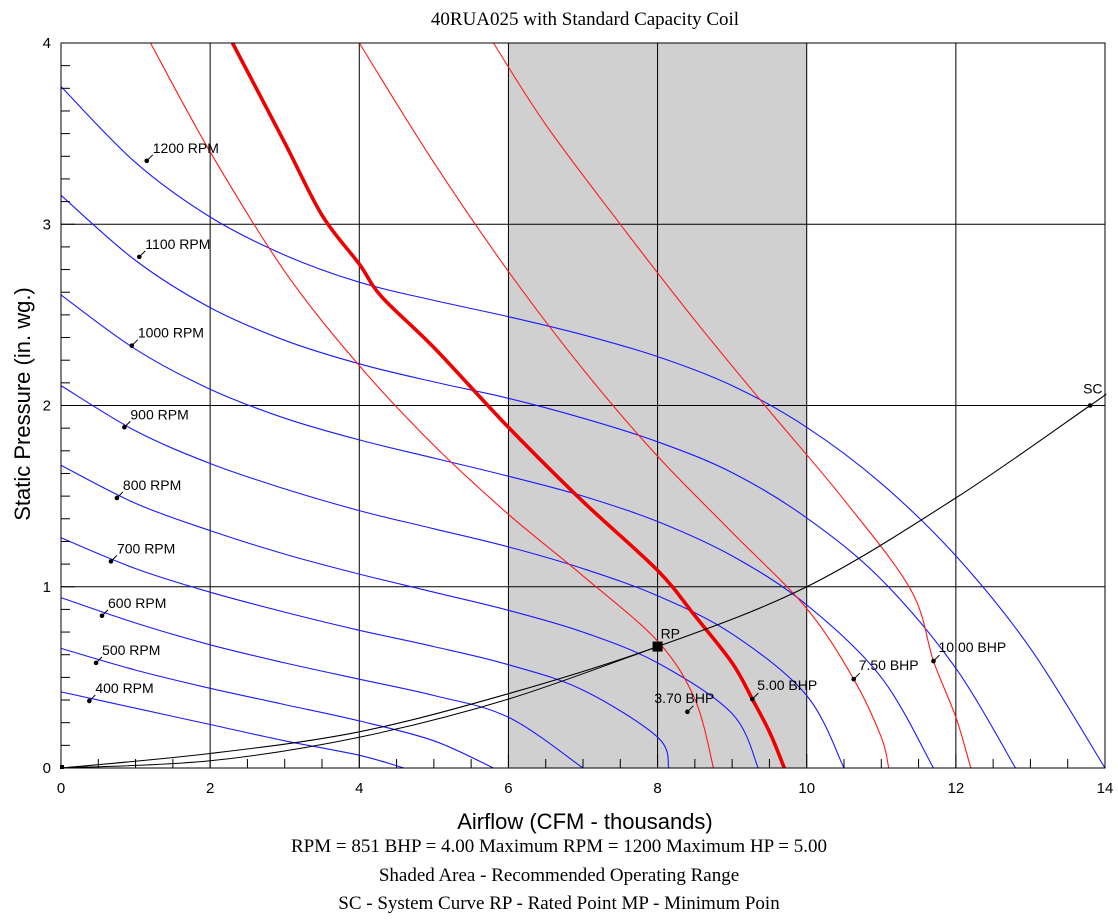  Describe the element at coordinates (47, 768) in the screenshot. I see `y-tick-label: 0` at that location.